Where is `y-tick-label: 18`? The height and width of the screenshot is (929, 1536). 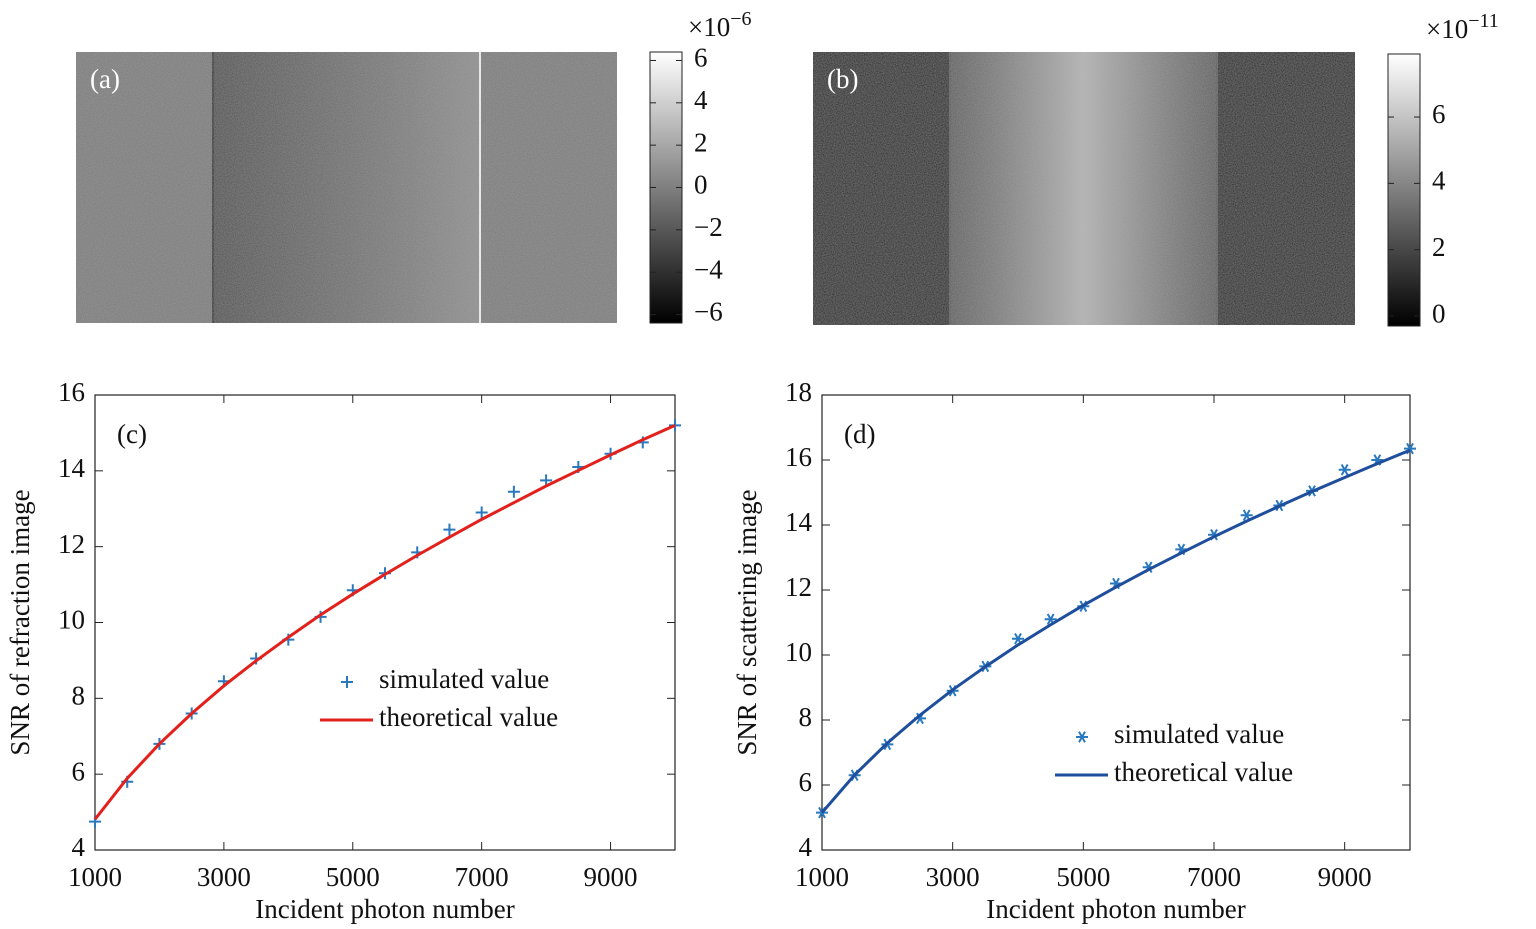
y-tick-label: 18 is located at coordinates (798, 392).